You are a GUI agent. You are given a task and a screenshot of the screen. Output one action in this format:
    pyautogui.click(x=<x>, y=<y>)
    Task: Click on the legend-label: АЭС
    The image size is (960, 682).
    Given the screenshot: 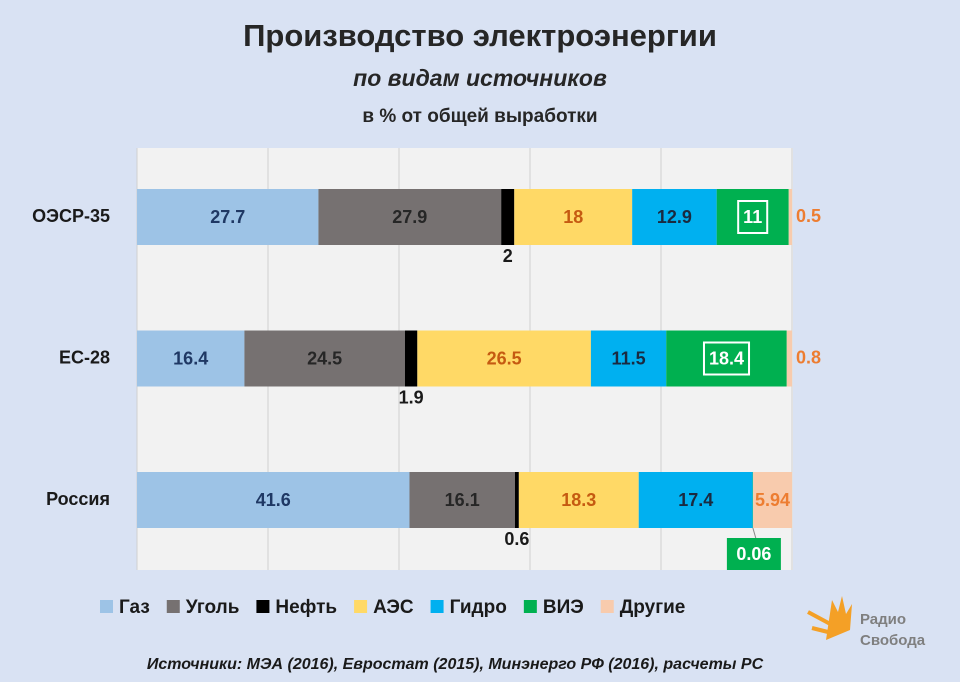 What is the action you would take?
    pyautogui.click(x=393, y=607)
    